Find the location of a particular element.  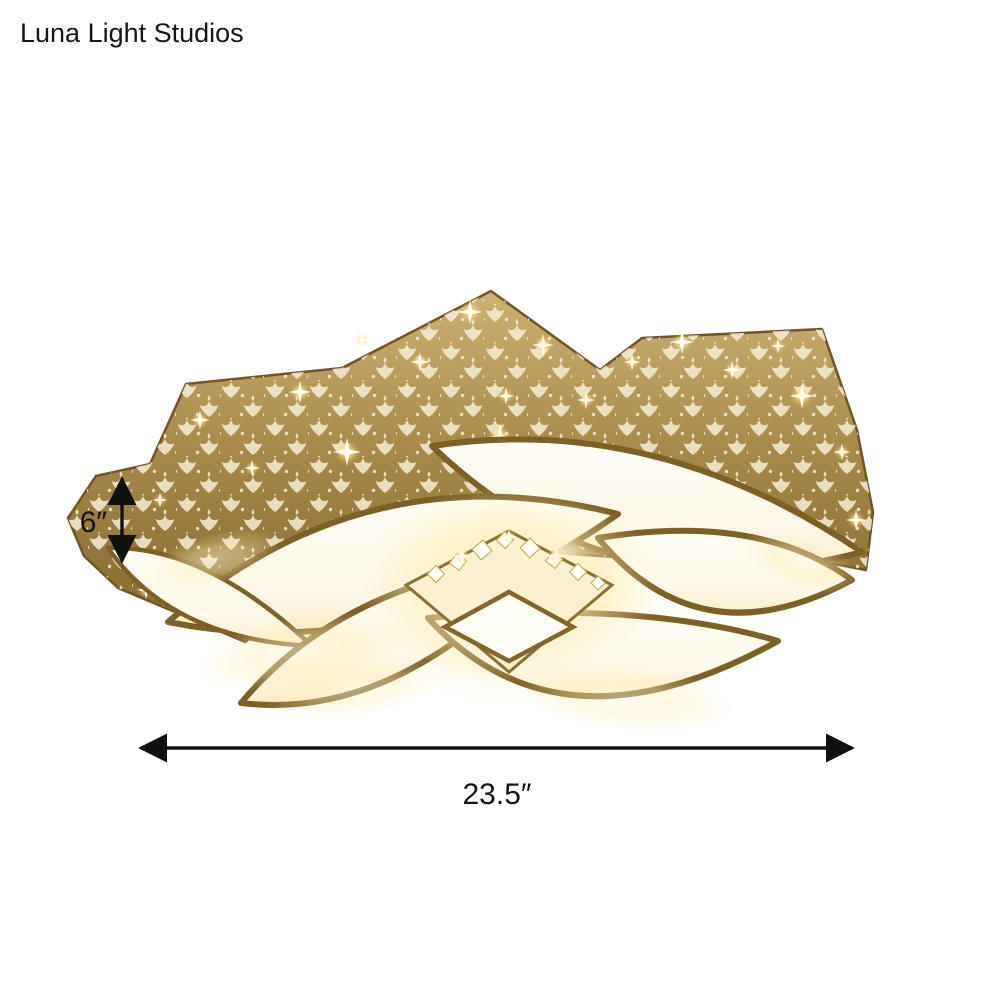

width-dimension-label: 23.5″ is located at coordinates (496, 794).